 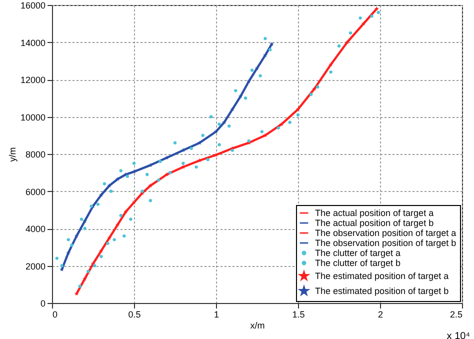 What do you see at coordinates (381, 315) in the screenshot?
I see `x-tick-label: 2` at bounding box center [381, 315].